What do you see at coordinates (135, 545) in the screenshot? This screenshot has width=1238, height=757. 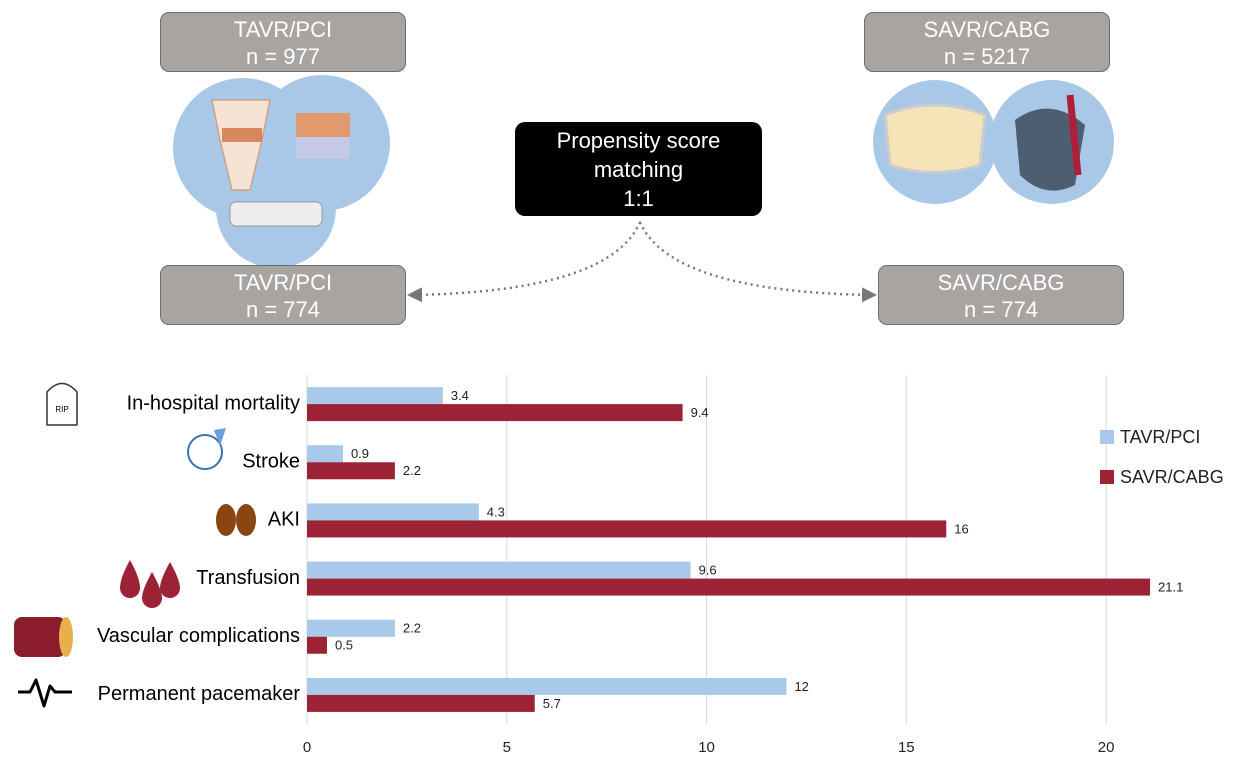 I see `icons: RIP` at bounding box center [135, 545].